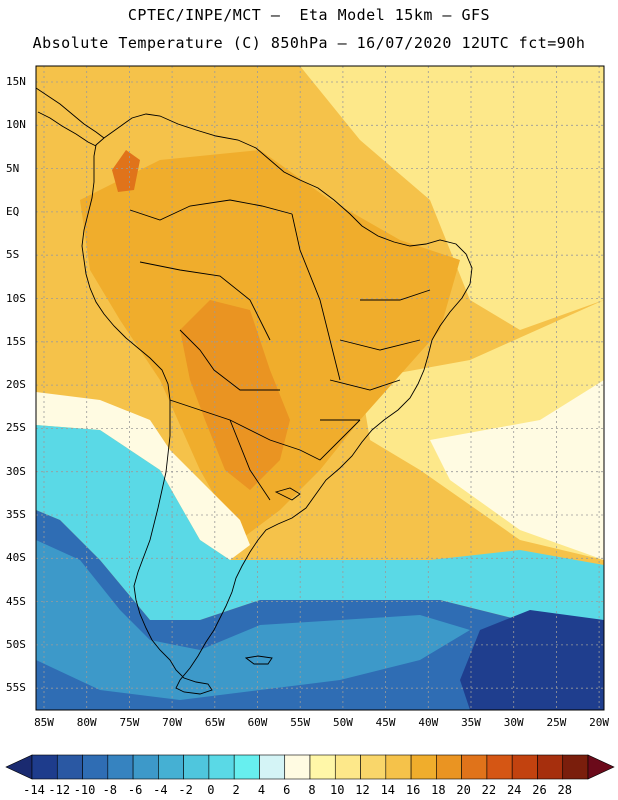  What do you see at coordinates (110, 790) in the screenshot?
I see `colorbar-label: -8` at bounding box center [110, 790].